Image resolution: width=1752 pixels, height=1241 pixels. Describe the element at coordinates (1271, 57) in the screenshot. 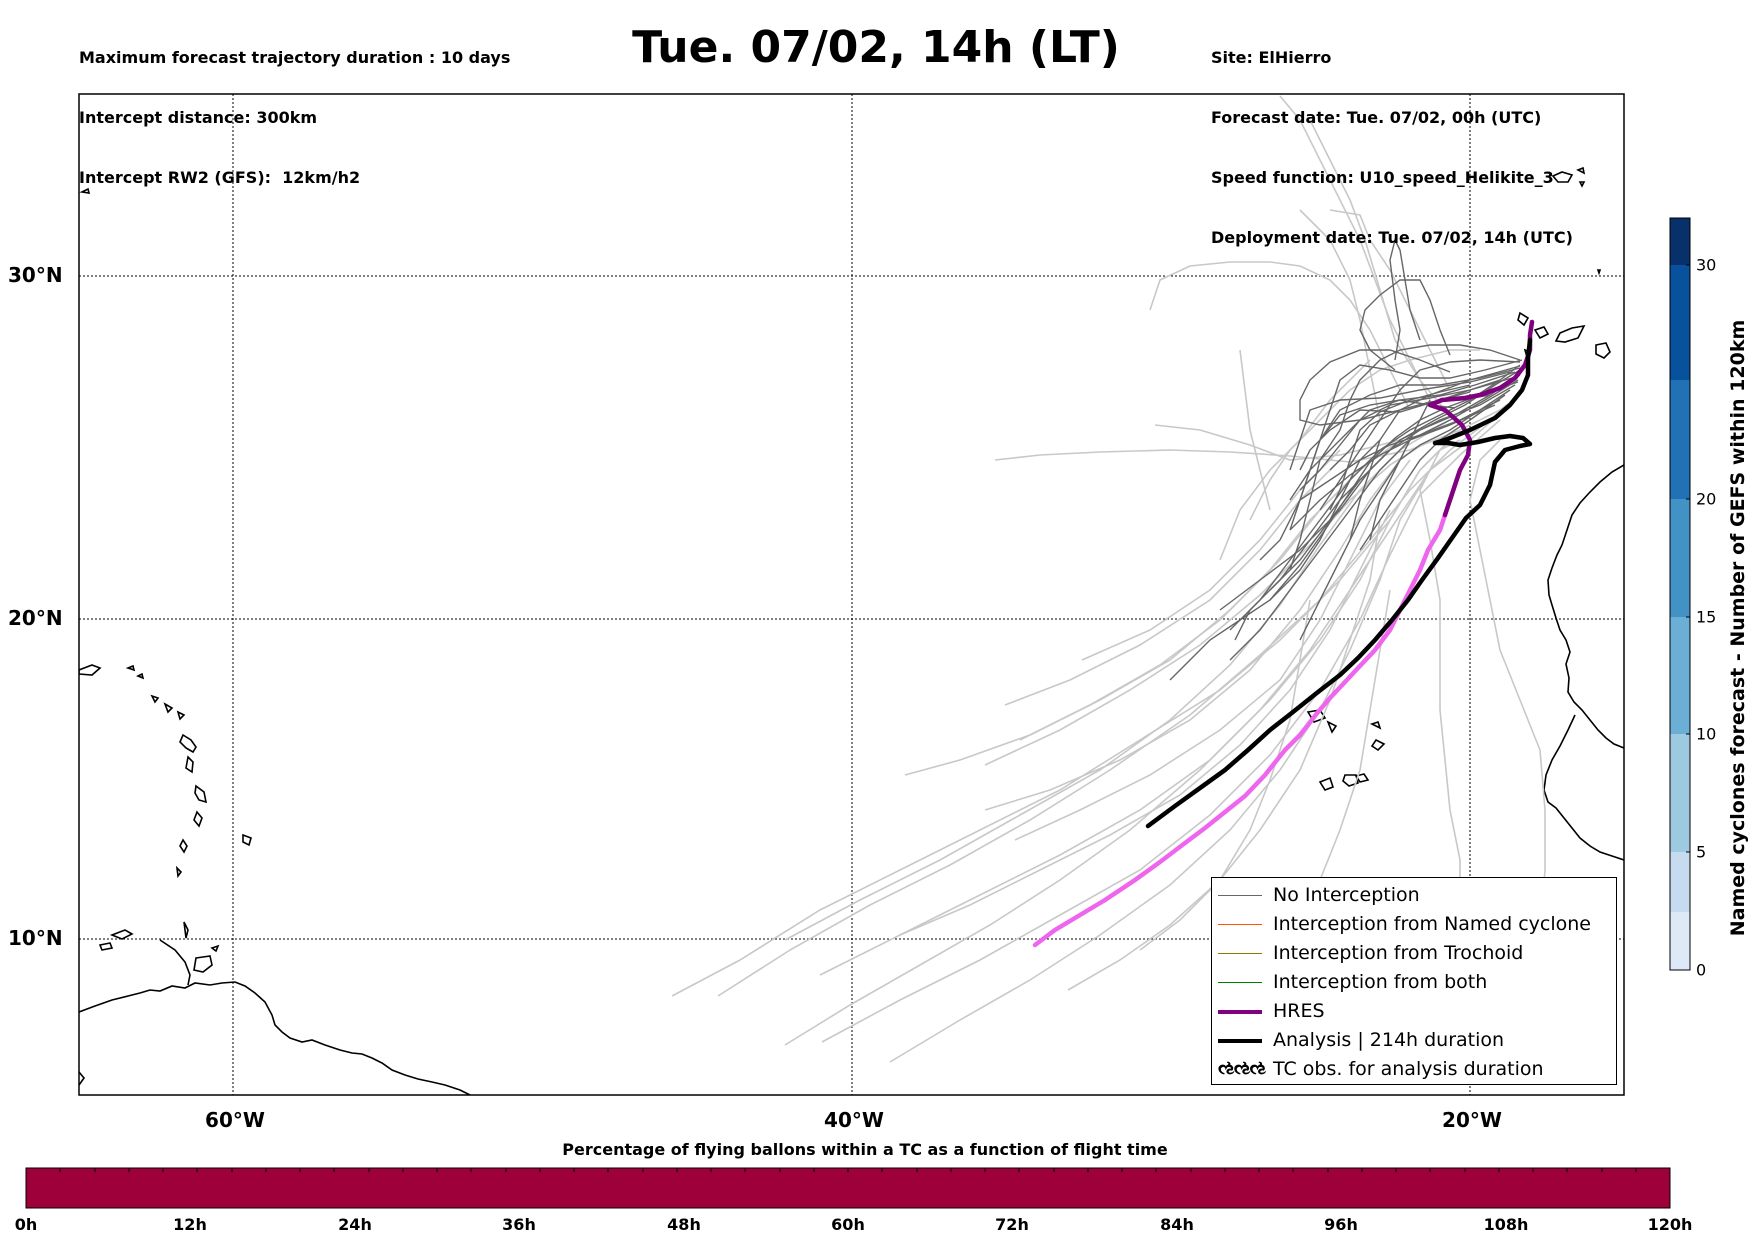

I see `site-text: Site: ElHierro` at that location.